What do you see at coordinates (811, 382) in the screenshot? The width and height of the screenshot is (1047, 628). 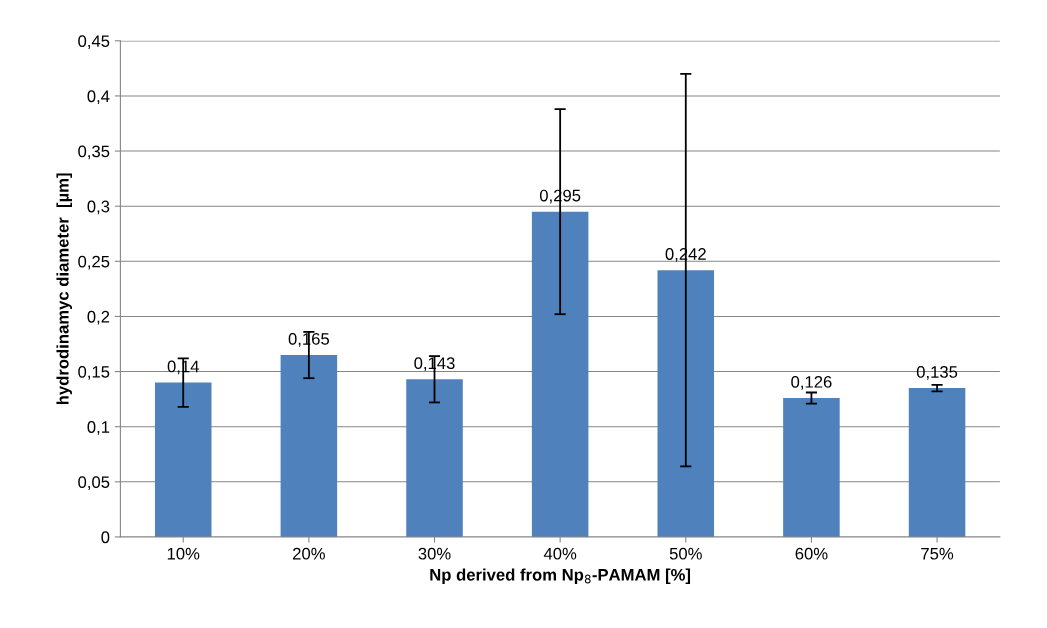 I see `data-label: 0,126` at bounding box center [811, 382].